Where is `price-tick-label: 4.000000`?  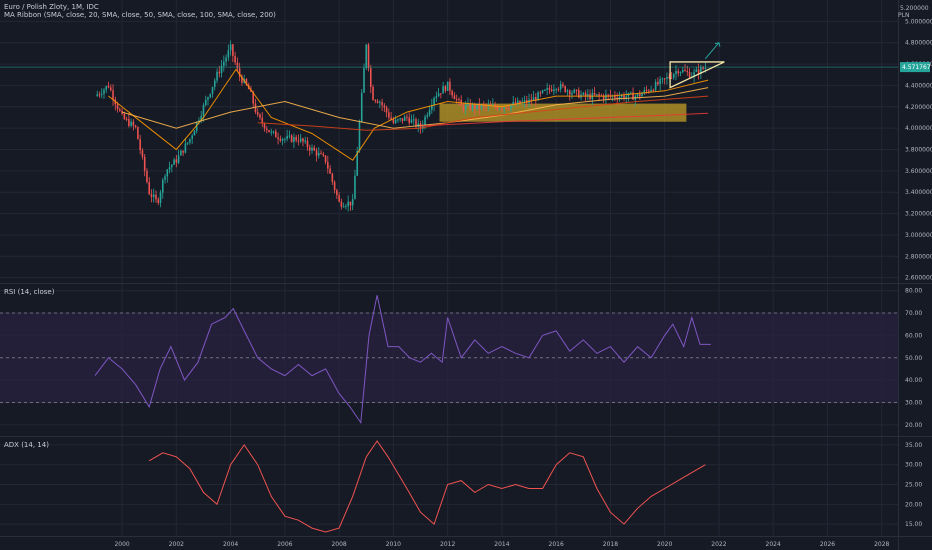 price-tick-label: 4.000000 is located at coordinates (918, 128).